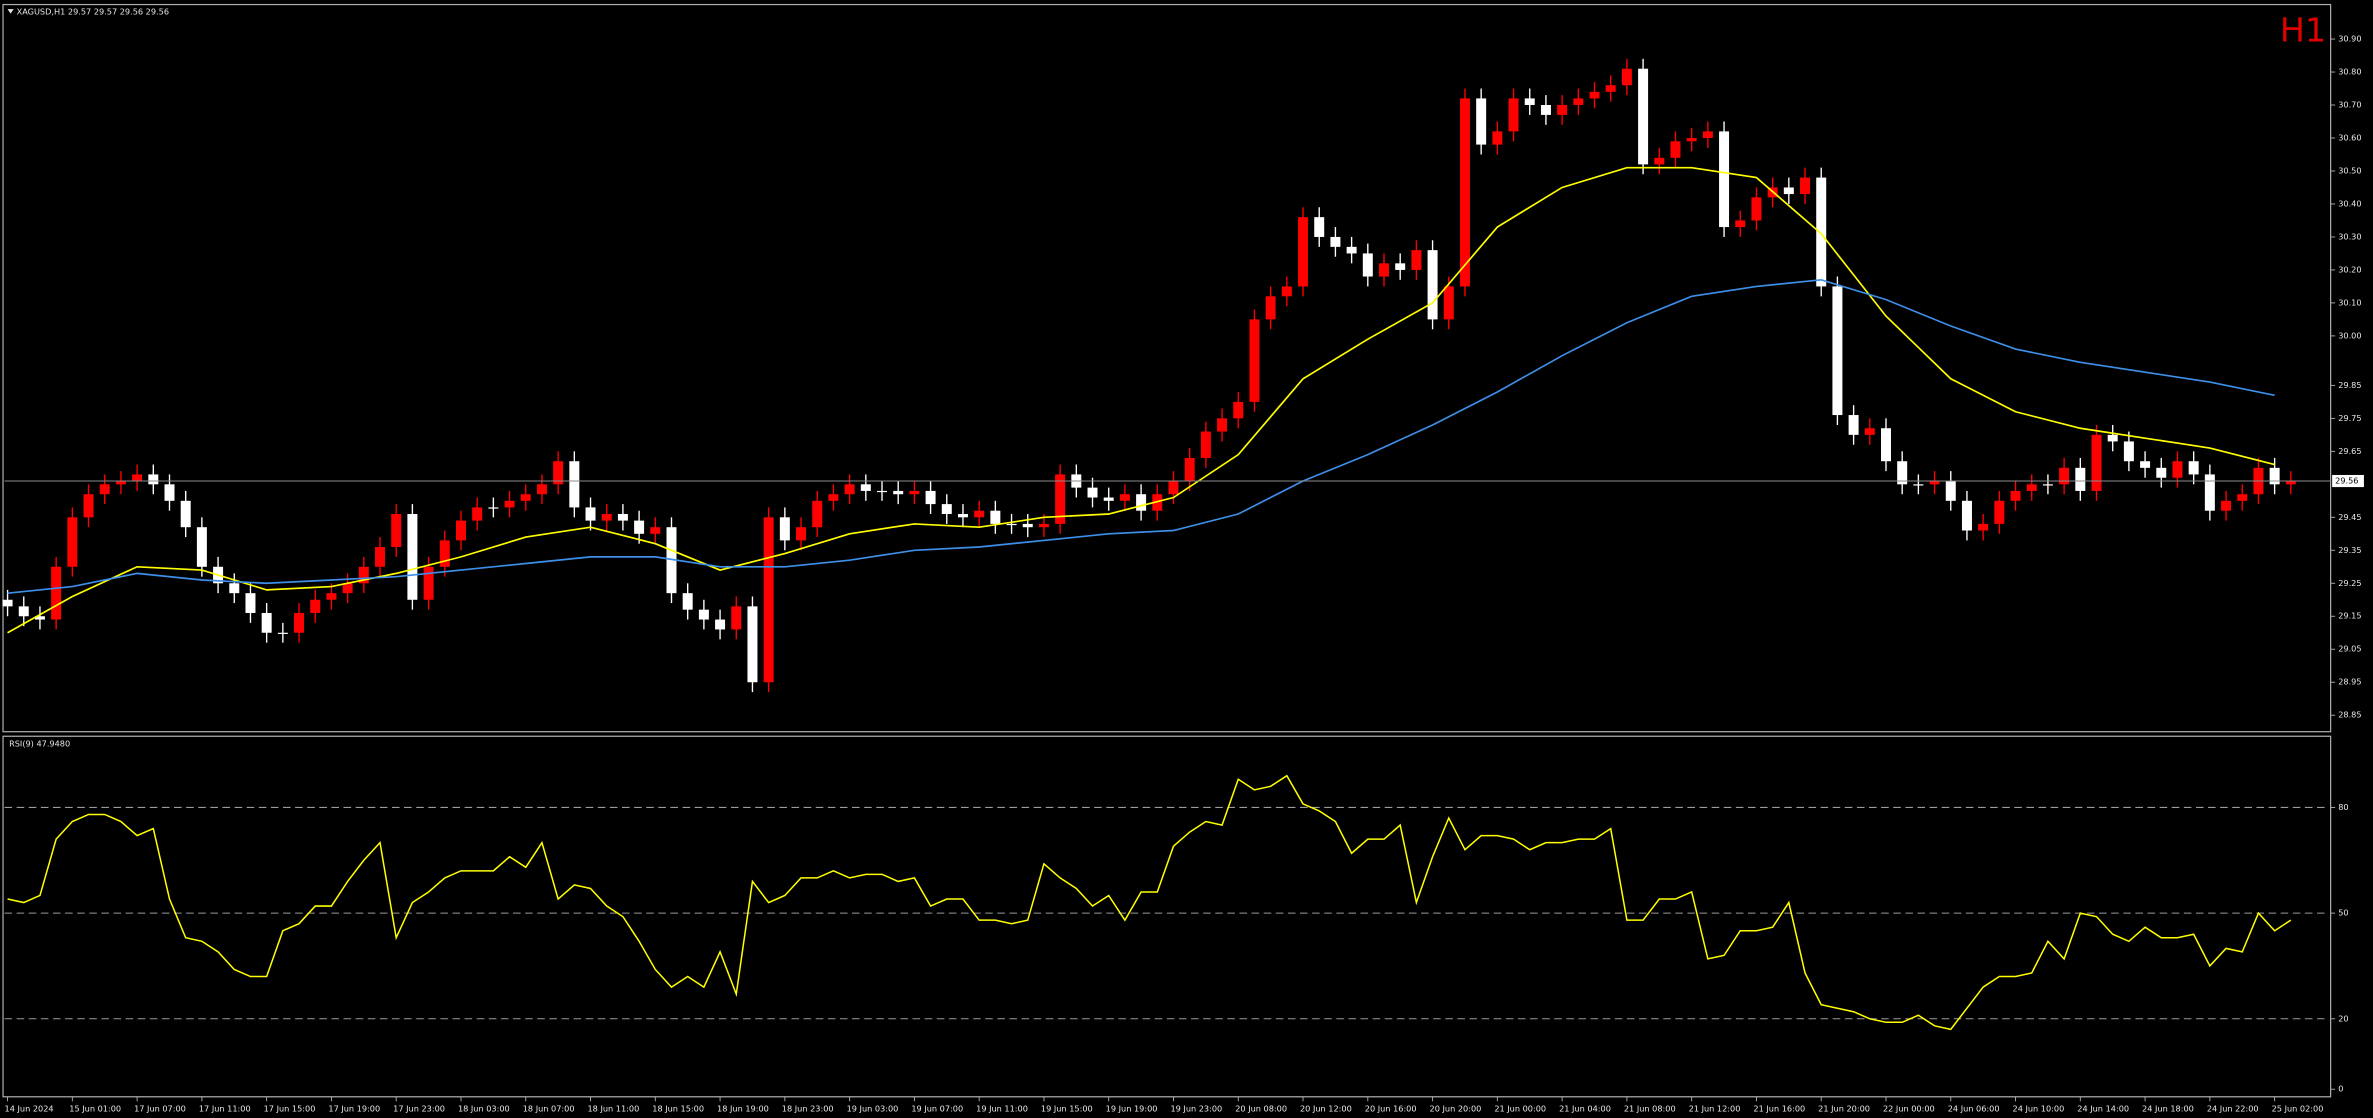 This screenshot has width=2373, height=1118. What do you see at coordinates (2349, 517) in the screenshot?
I see `y-tick-label: 29.45` at bounding box center [2349, 517].